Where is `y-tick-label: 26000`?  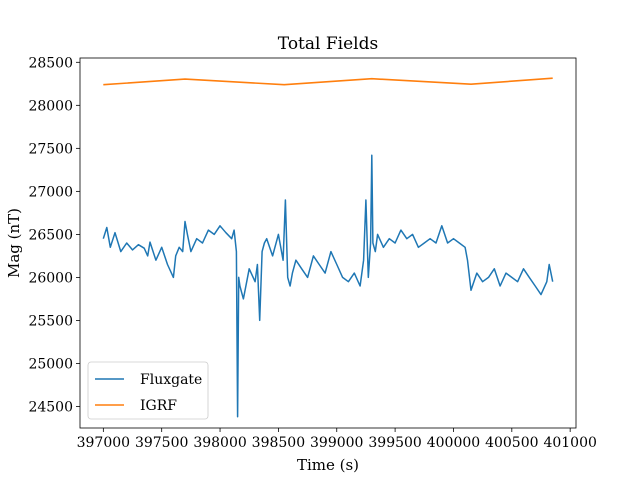 y-tick-label: 26000 is located at coordinates (50, 278).